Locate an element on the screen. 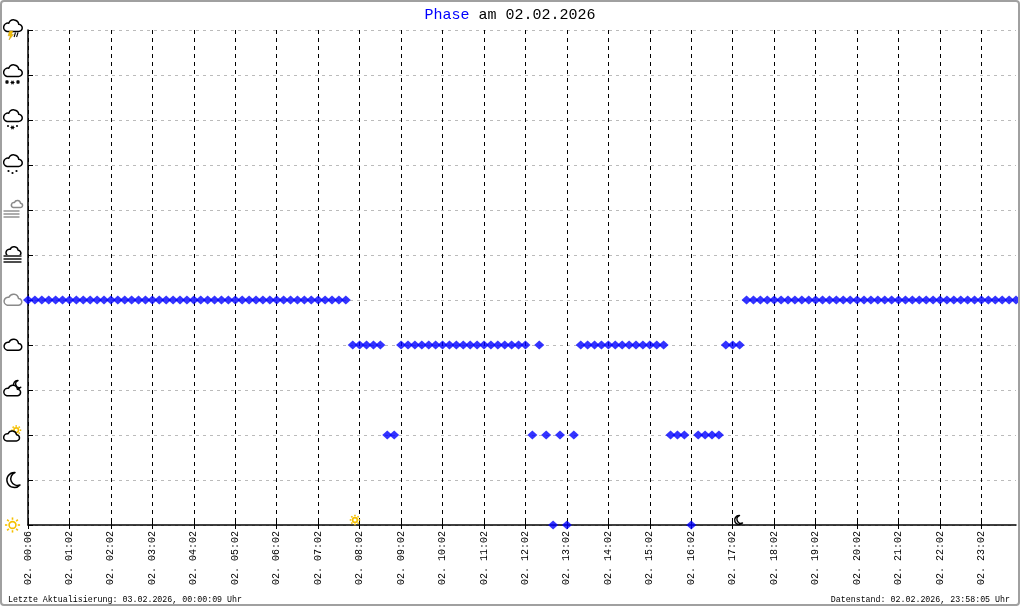 Image resolution: width=1020 pixels, height=606 pixels. x-tick-label: 02. 10:02 is located at coordinates (443, 558).